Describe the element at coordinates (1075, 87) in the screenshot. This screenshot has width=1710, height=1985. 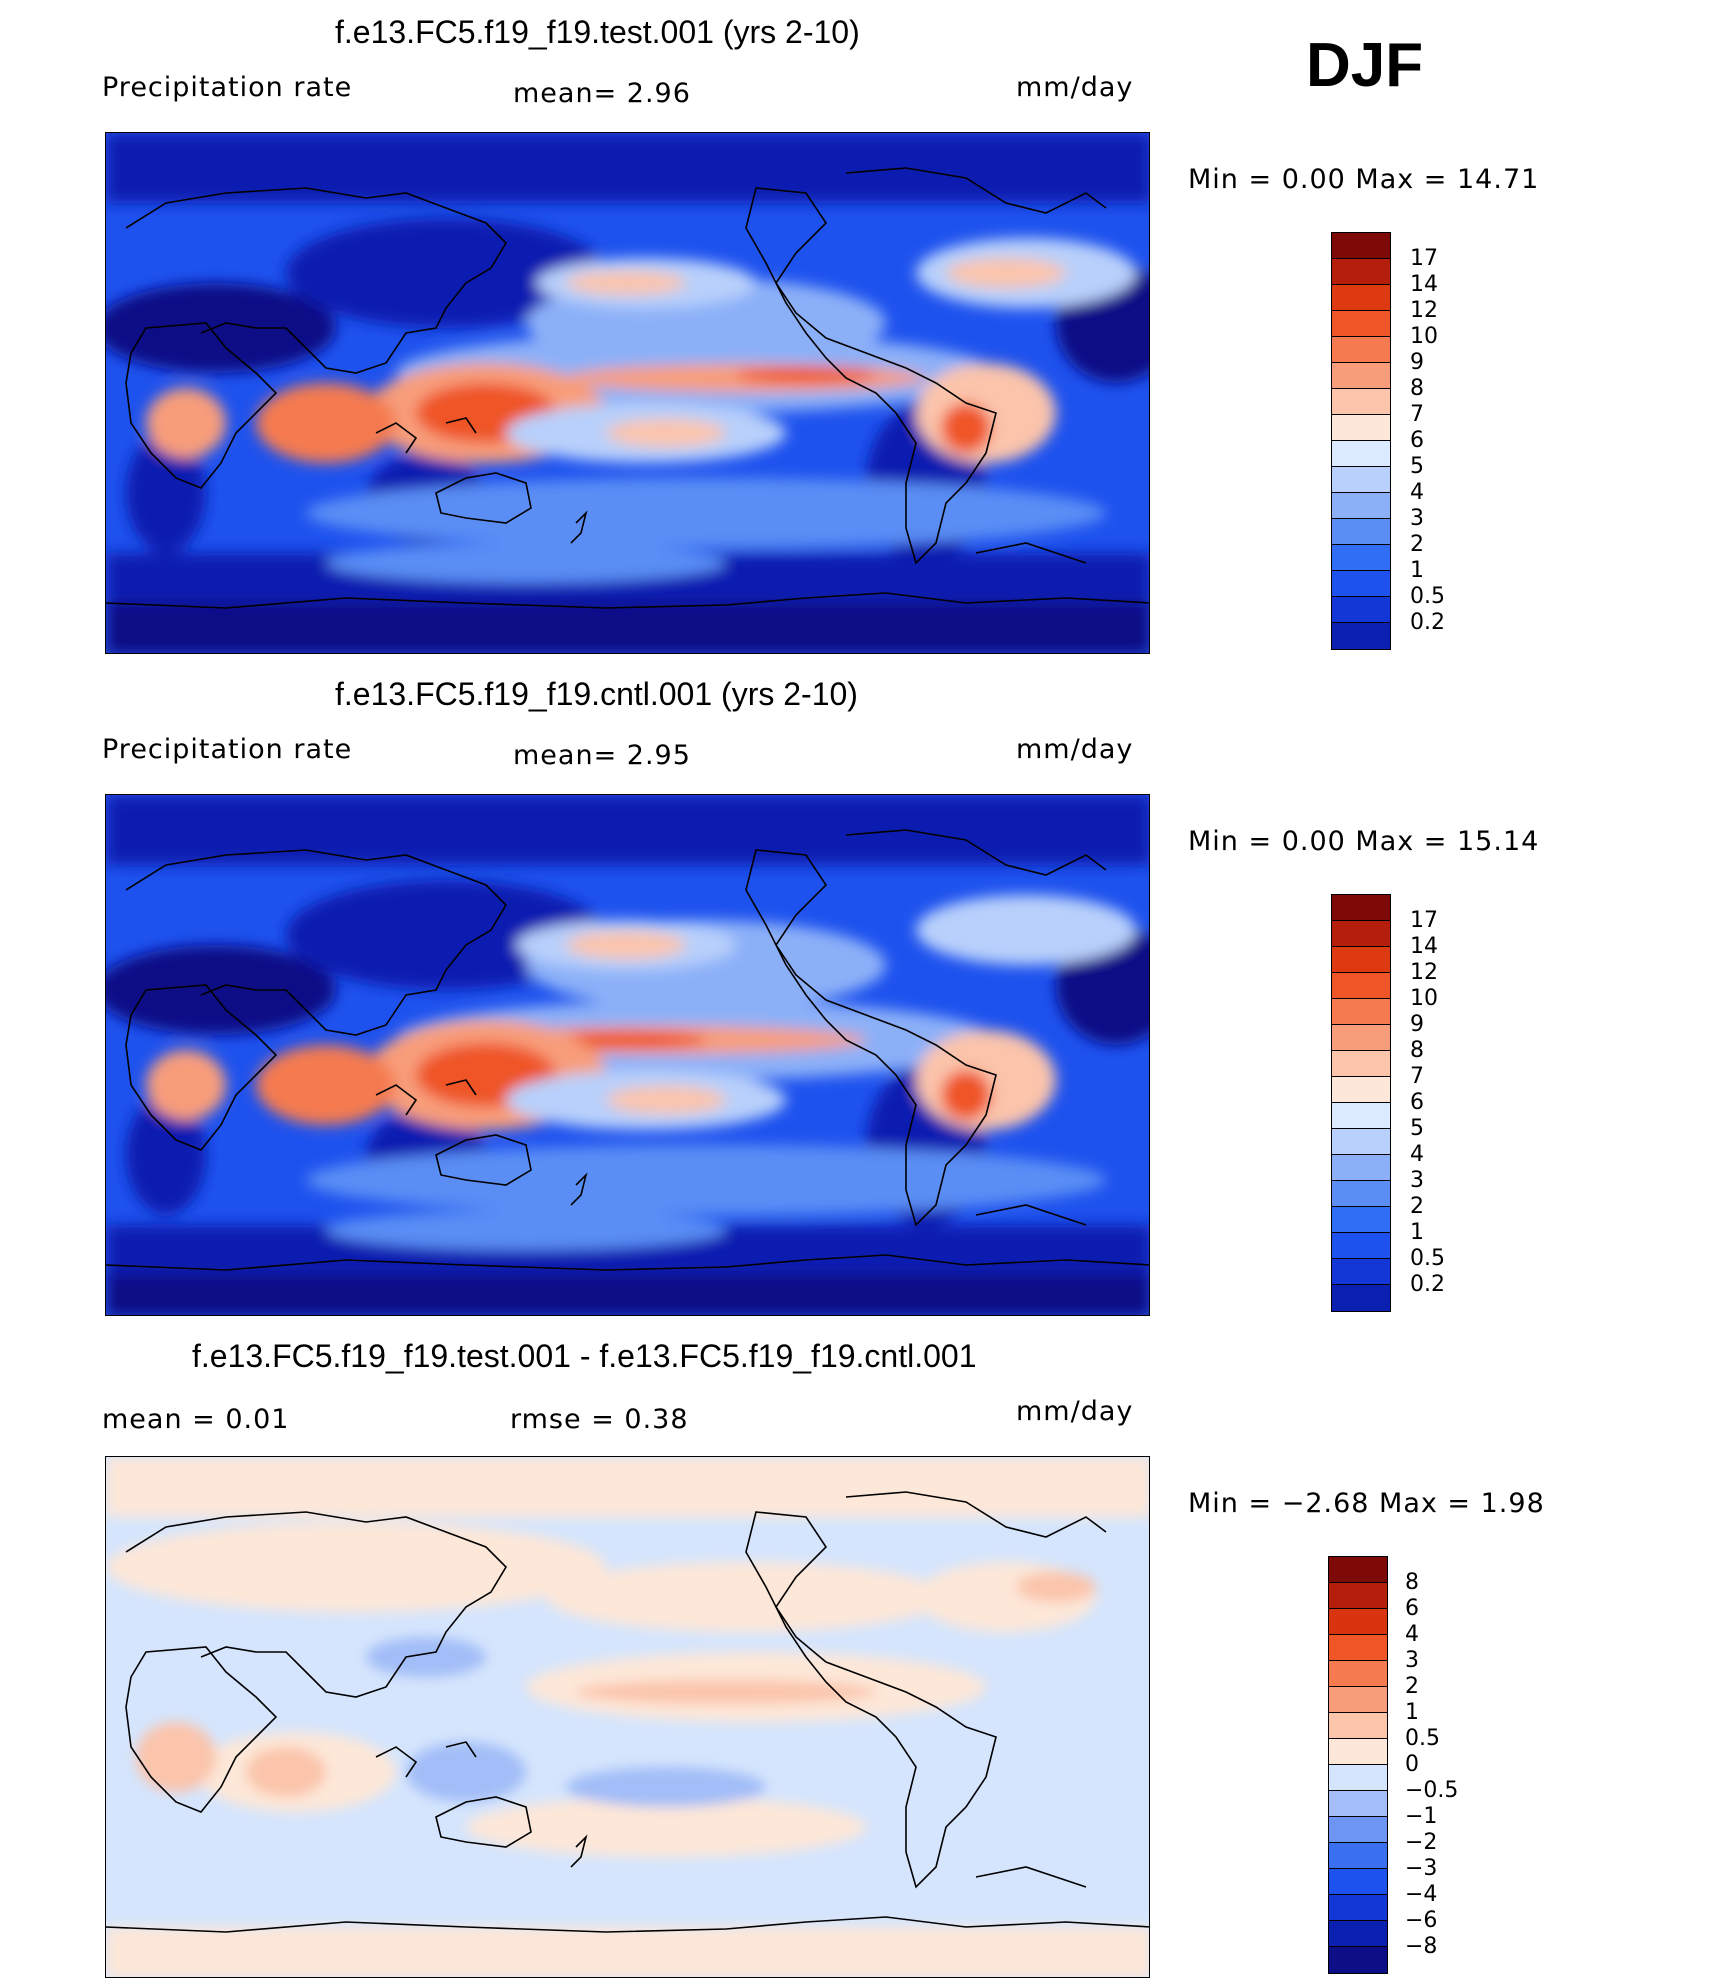
I see `panel-1-units: mm/day` at that location.